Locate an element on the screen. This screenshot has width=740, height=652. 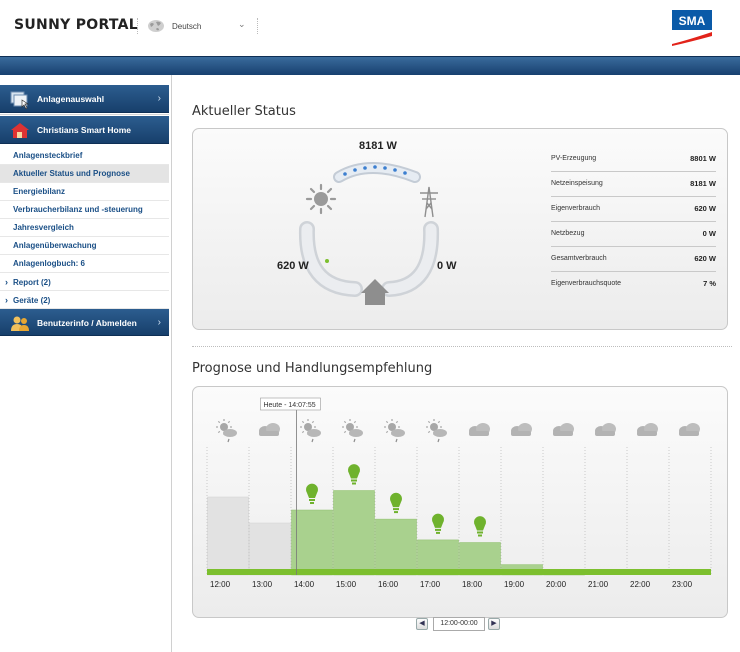
status-row-label: Netzbezug is located at coordinates (568, 233).